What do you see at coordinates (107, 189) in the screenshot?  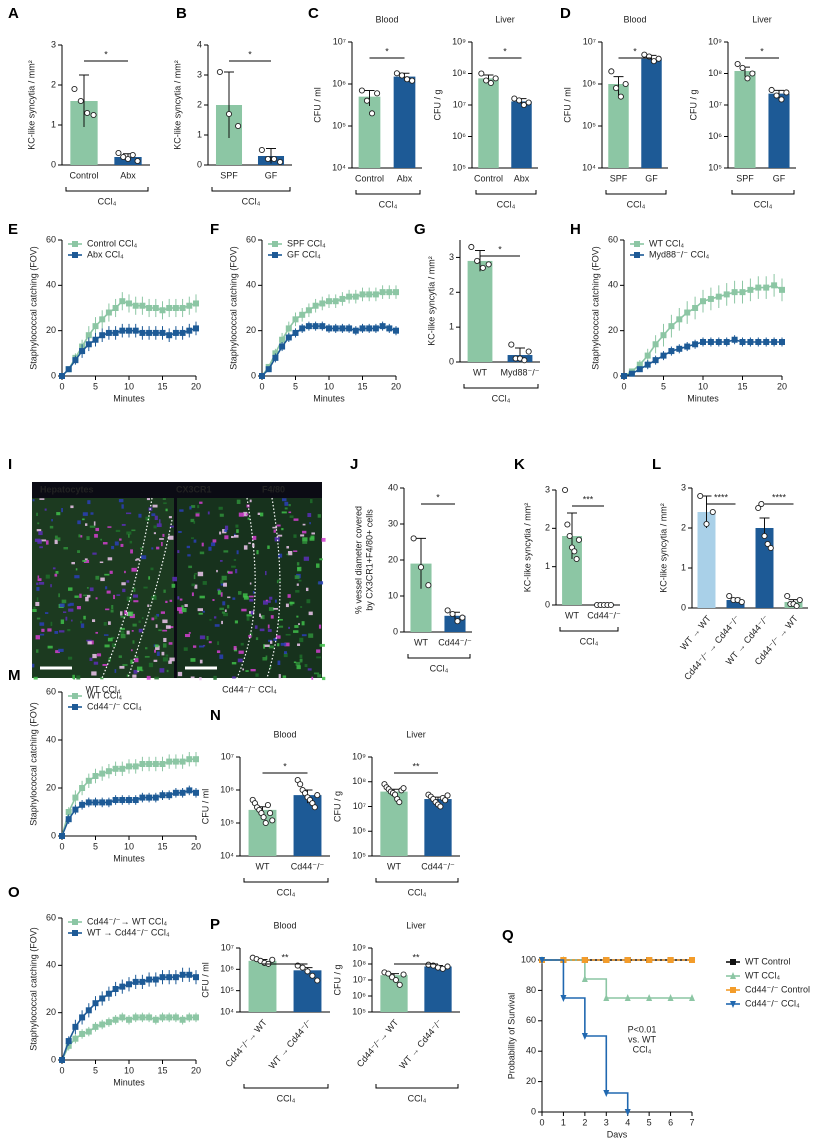 I see `group-bracket` at bounding box center [107, 189].